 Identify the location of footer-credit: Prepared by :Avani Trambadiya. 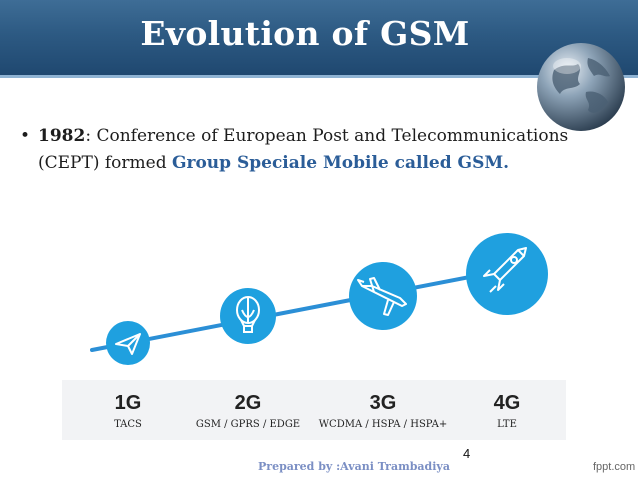
(354, 466).